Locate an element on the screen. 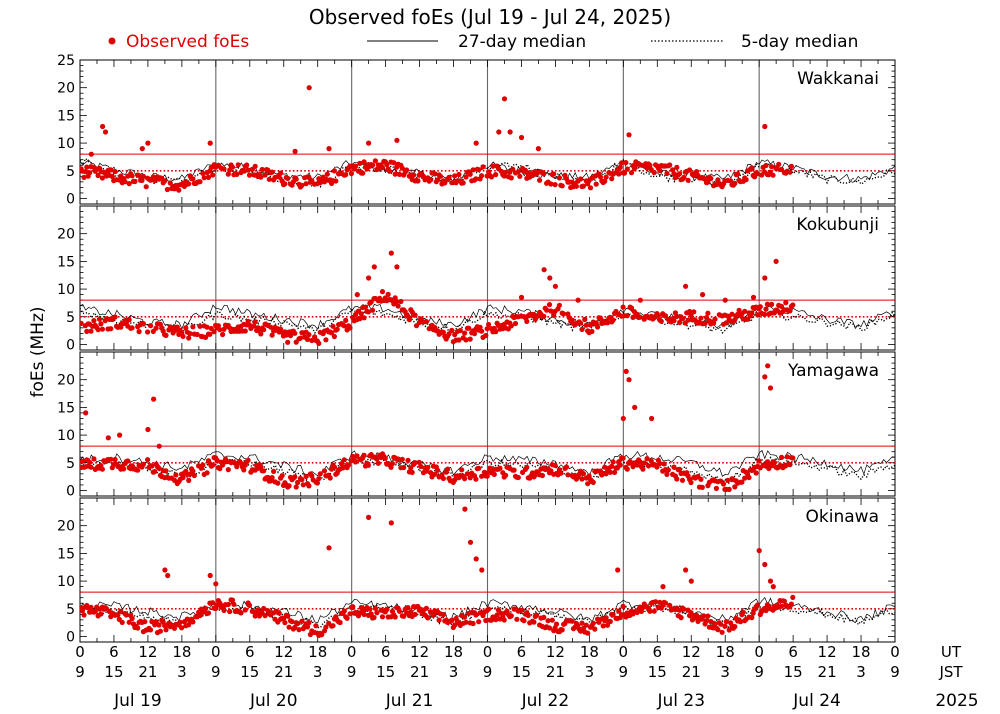 This screenshot has height=714, width=1000. y-axis-label: foEs (MHz) is located at coordinates (38, 351).